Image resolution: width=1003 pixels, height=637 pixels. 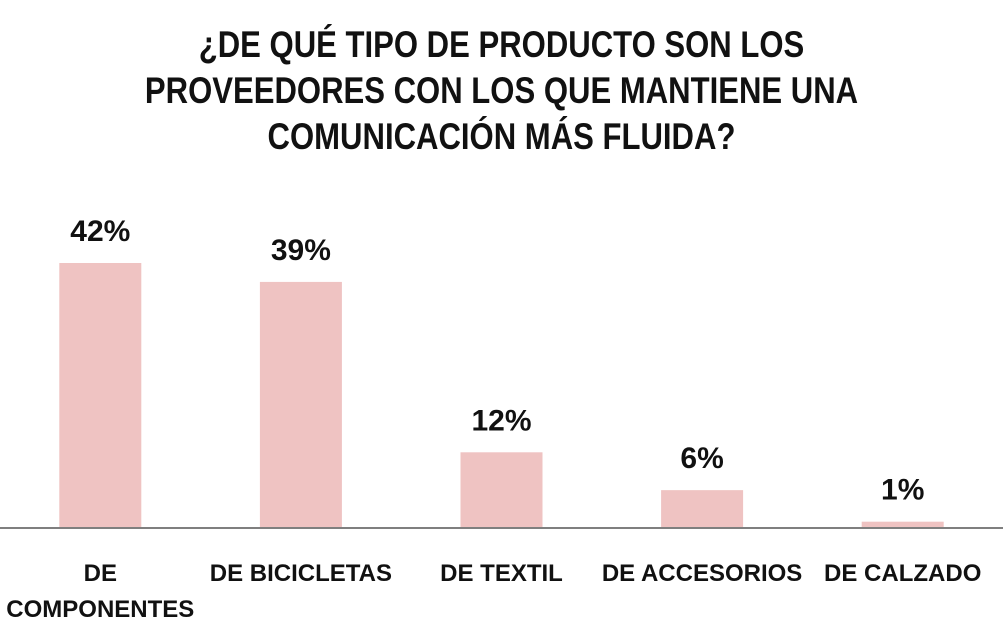 What do you see at coordinates (702, 573) in the screenshot?
I see `category-label: DE ACCESORIOS` at bounding box center [702, 573].